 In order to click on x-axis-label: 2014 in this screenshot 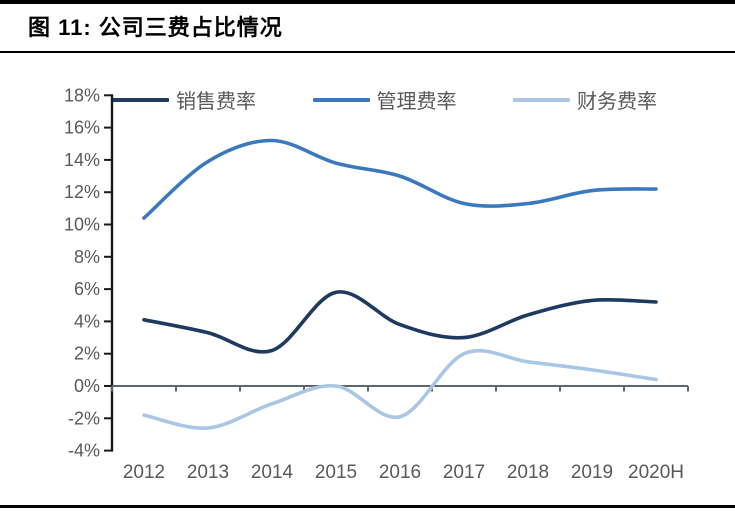, I will do `click(272, 472)`.